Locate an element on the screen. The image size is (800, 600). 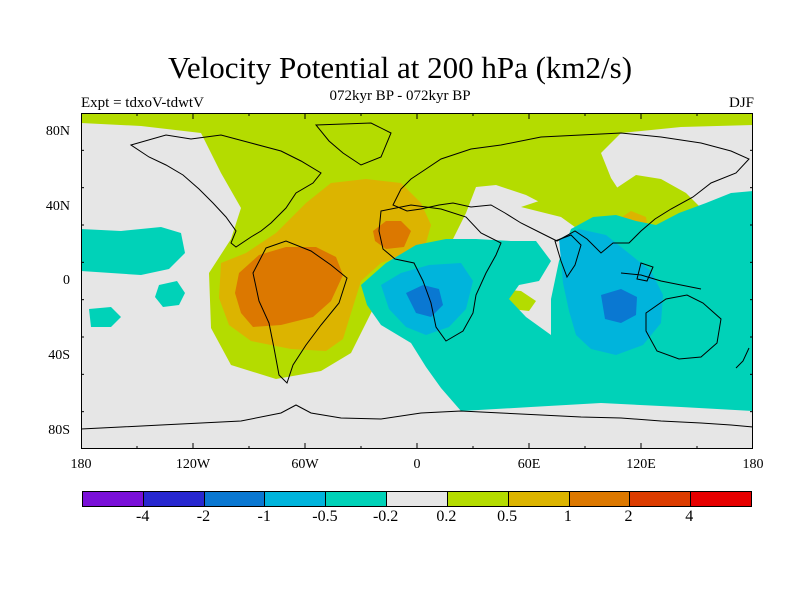
y-label-40n: 40N is located at coordinates (57, 206).